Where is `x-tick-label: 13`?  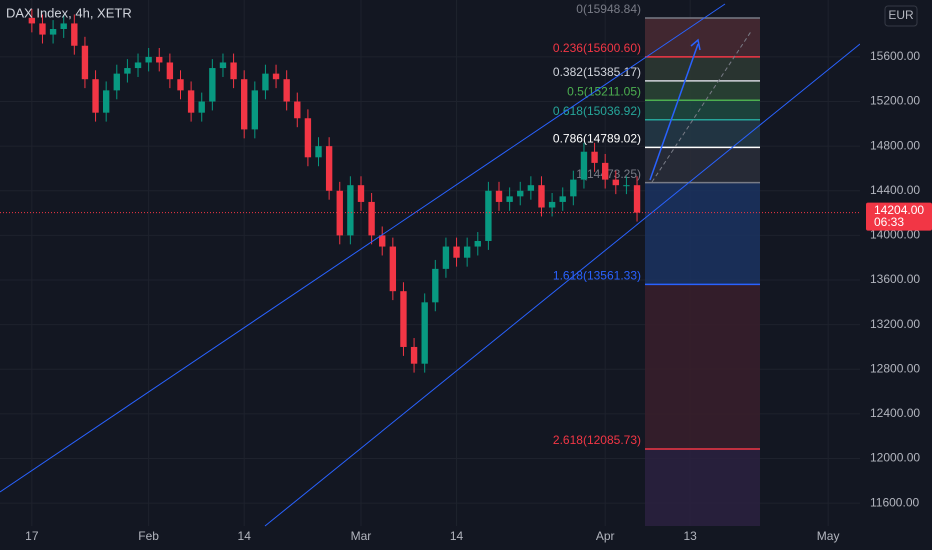
x-tick-label: 13 is located at coordinates (690, 536).